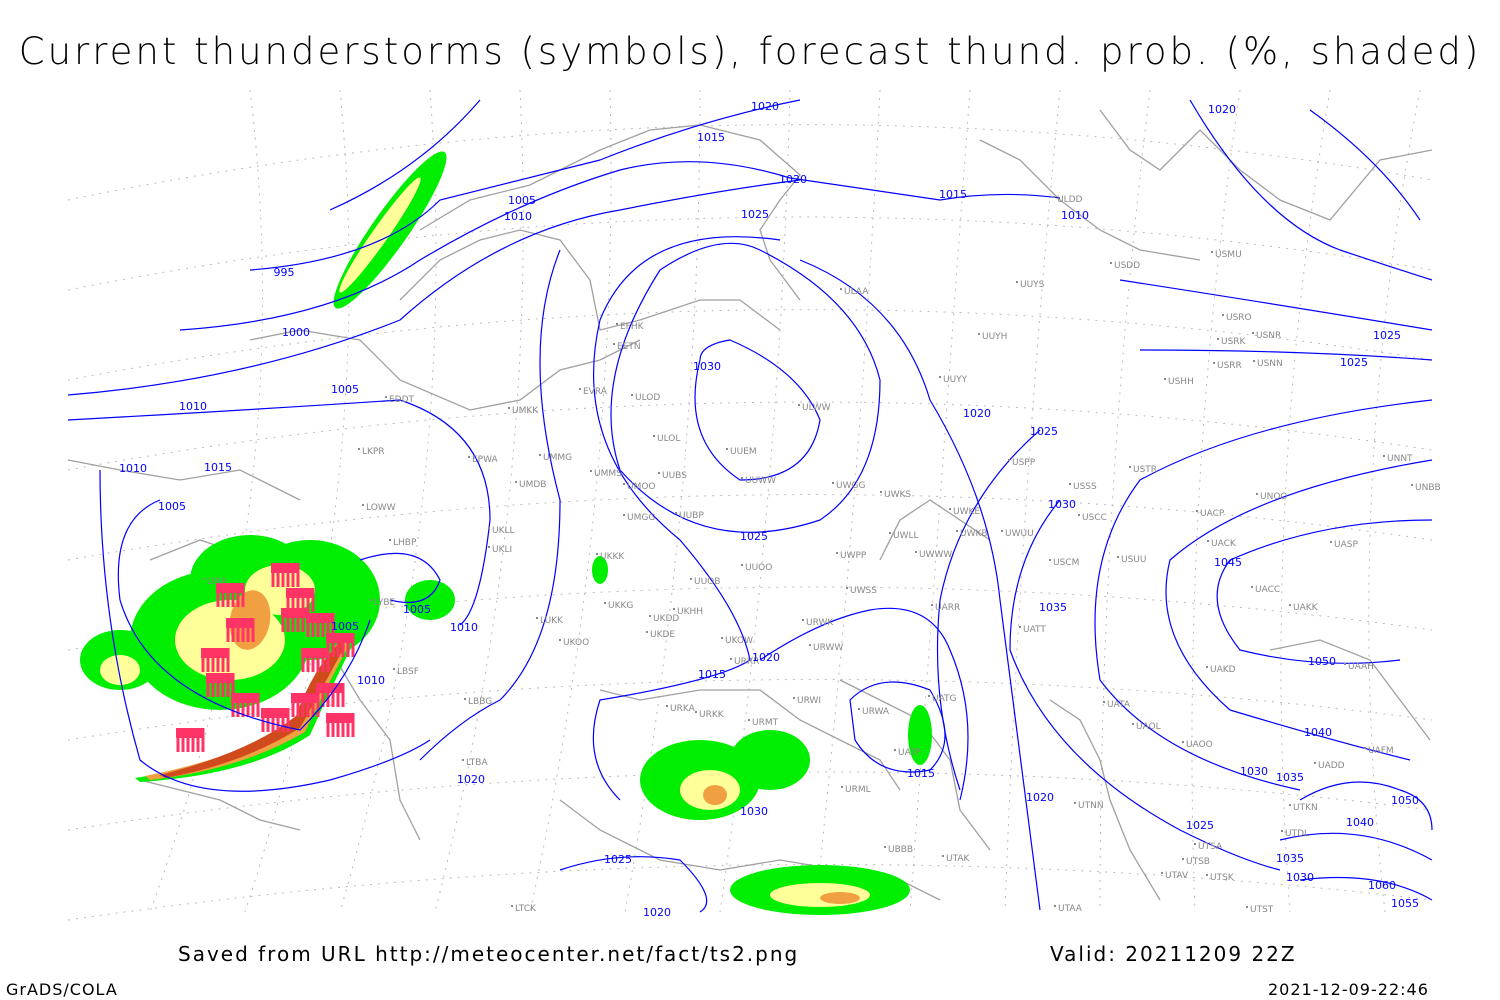 The height and width of the screenshot is (1000, 1500). What do you see at coordinates (405, 543) in the screenshot?
I see `station-label: LHBP` at bounding box center [405, 543].